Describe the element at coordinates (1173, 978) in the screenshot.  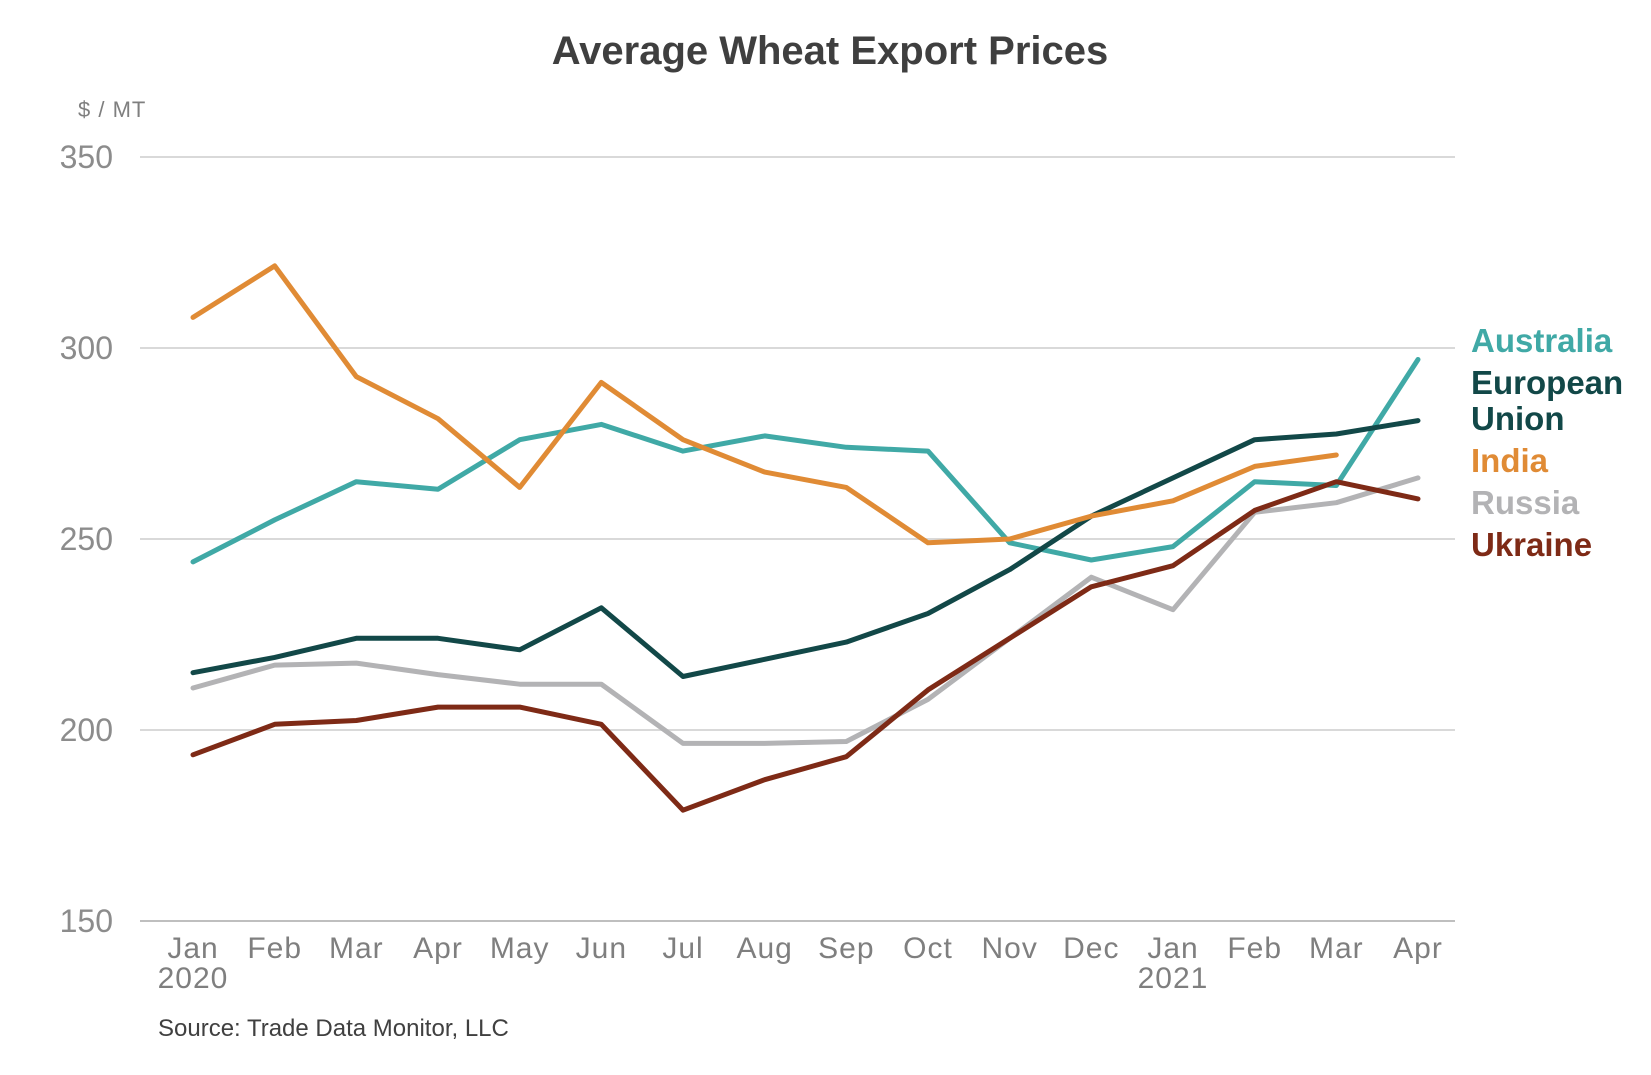
I see `x-year-label-2021: 2021` at that location.